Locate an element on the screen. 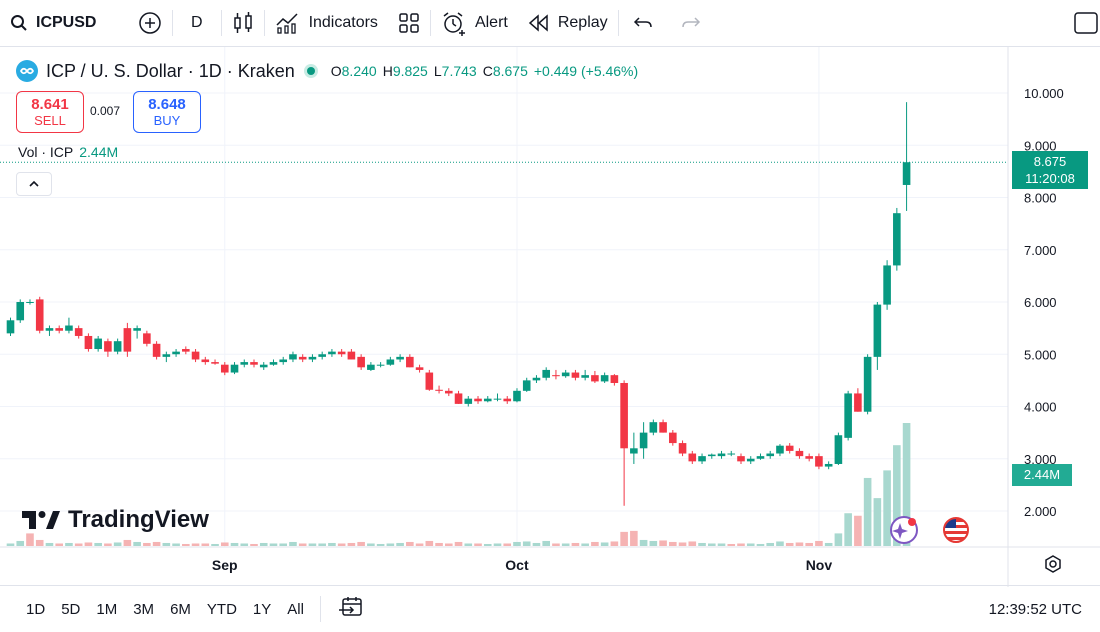 The image size is (1100, 632). layouts-button is located at coordinates (409, 23).